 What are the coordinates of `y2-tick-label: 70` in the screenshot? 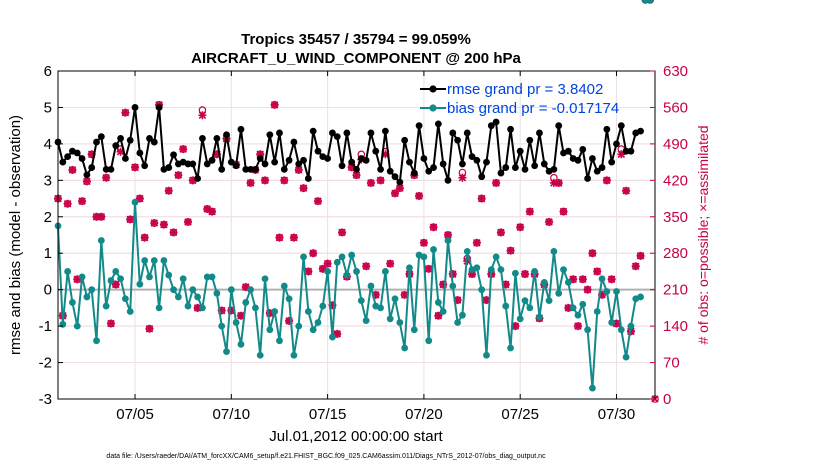 It's located at (671, 363).